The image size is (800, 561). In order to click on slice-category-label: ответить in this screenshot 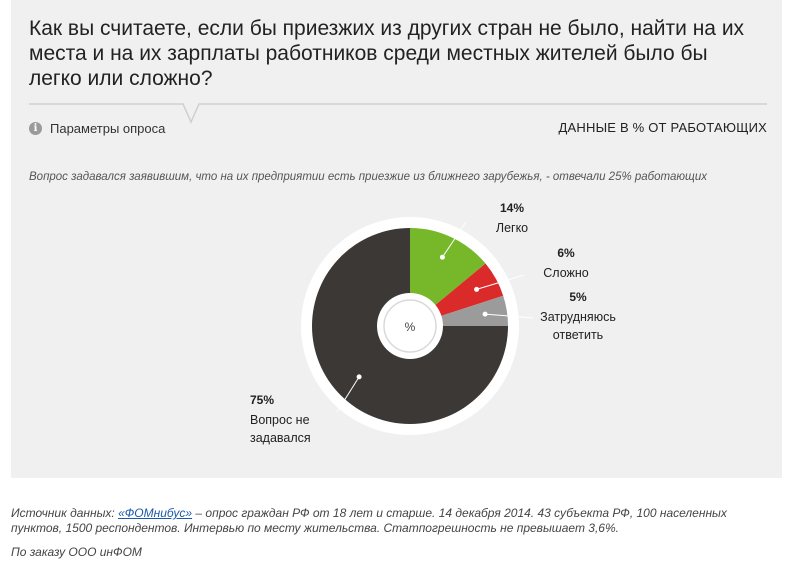, I will do `click(578, 335)`.